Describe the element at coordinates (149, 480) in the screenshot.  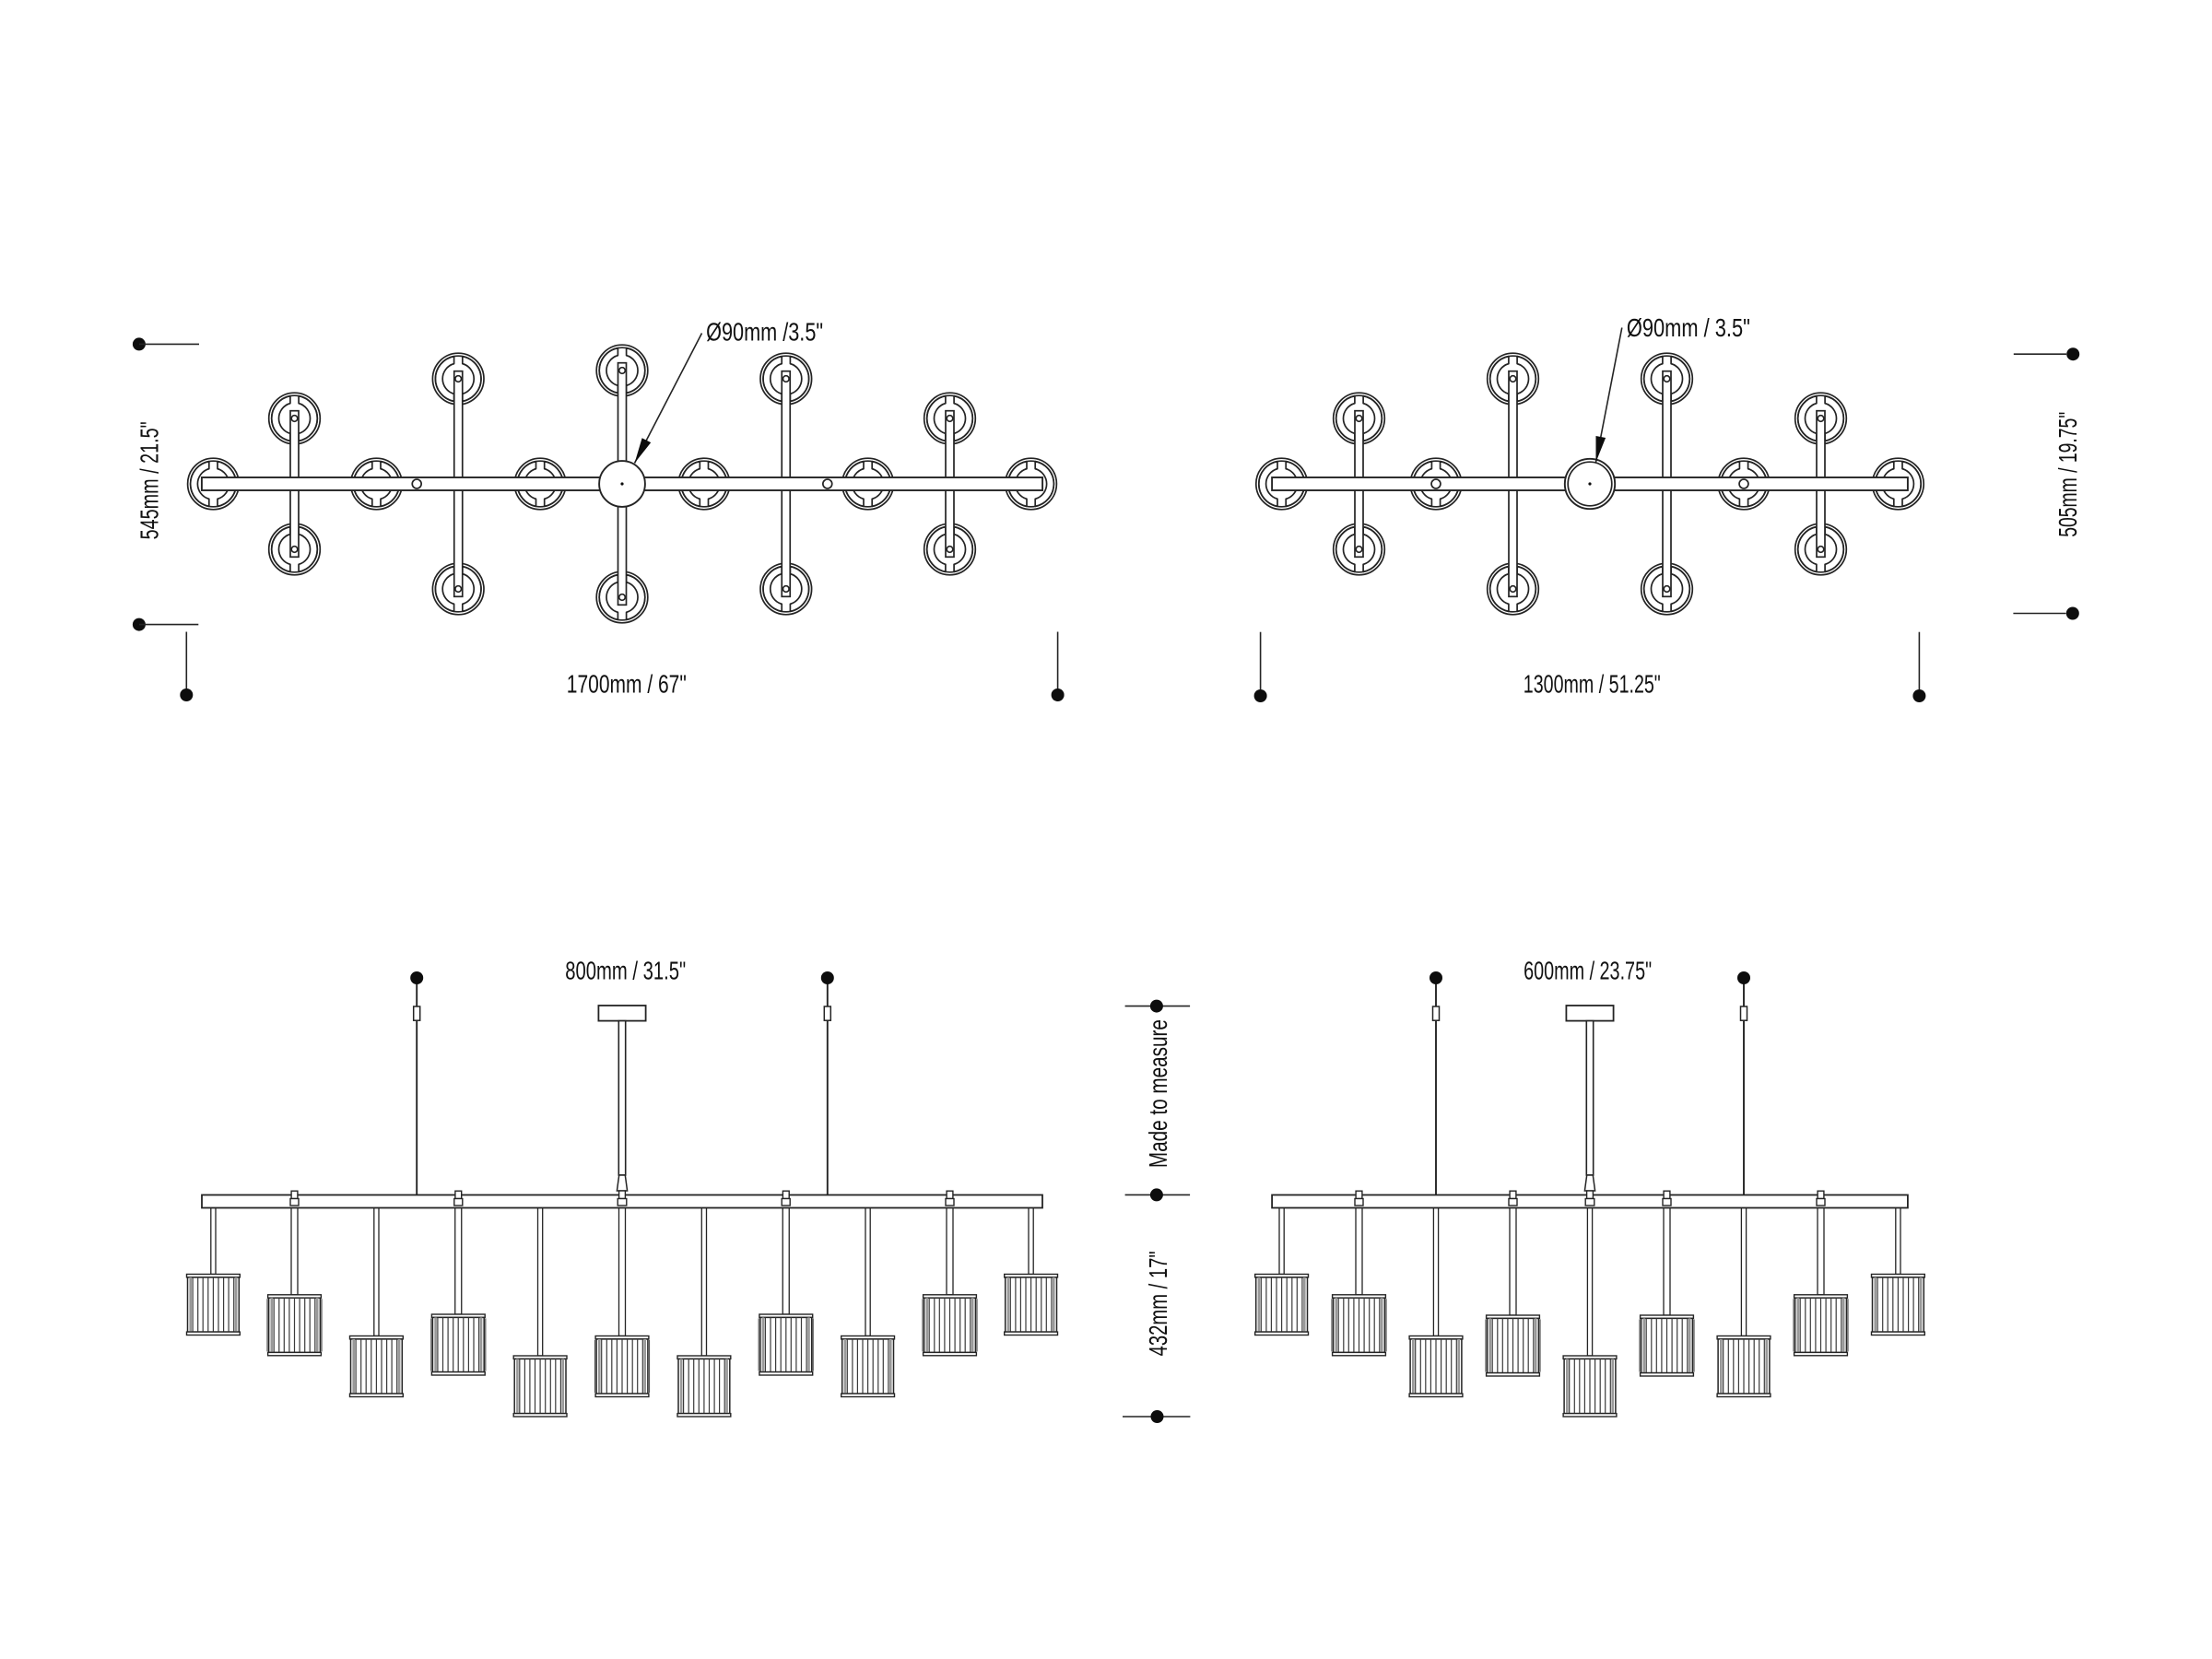
I see `svg-text: 545mm / 21.5"` at that location.